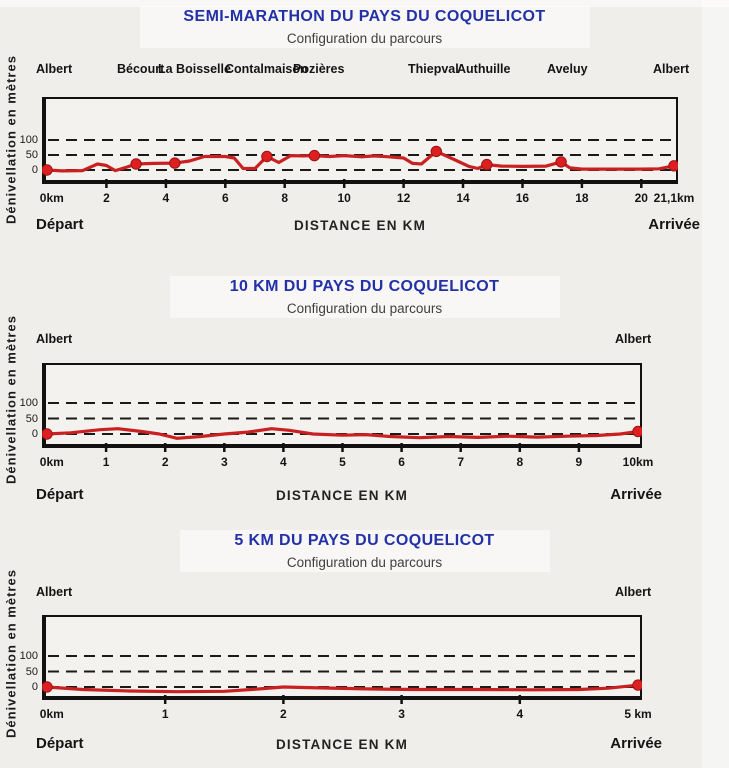  Describe the element at coordinates (522, 198) in the screenshot. I see `x-tick-label: 16` at that location.